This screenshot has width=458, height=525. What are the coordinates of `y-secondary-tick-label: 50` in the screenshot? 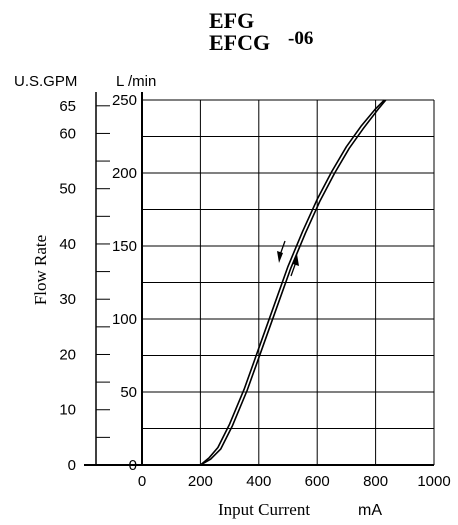 It's located at (67, 189).